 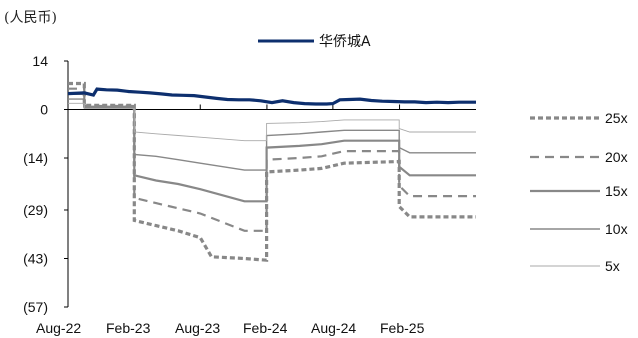 I want to click on series-line-5x, so click(x=272, y=122).